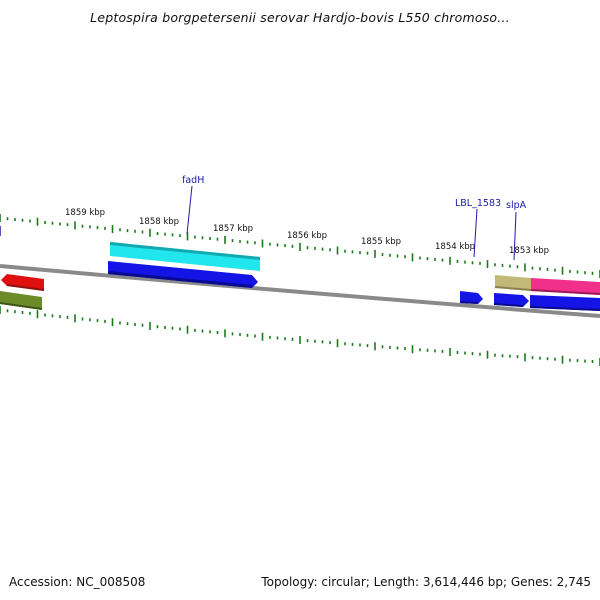  Describe the element at coordinates (193, 205) in the screenshot. I see `gene-label-fadH-group: fadH` at that location.